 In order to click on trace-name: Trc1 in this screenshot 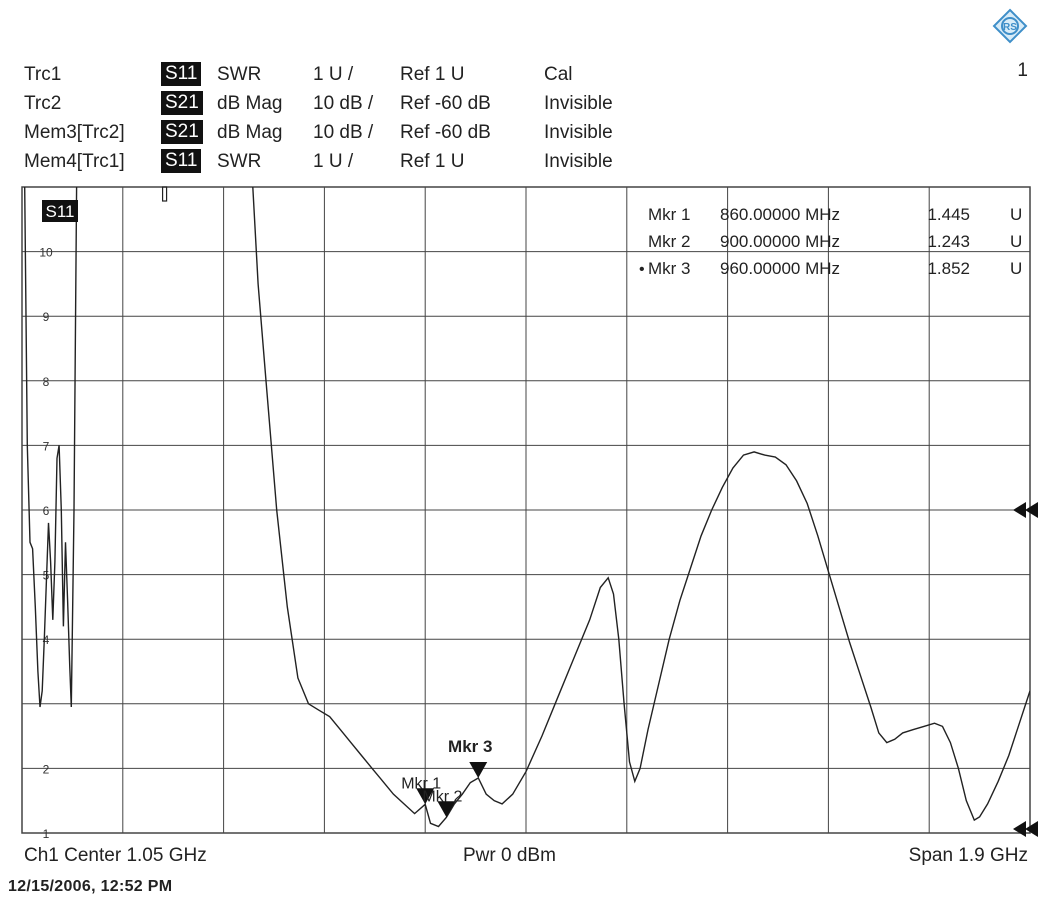, I will do `click(43, 74)`.